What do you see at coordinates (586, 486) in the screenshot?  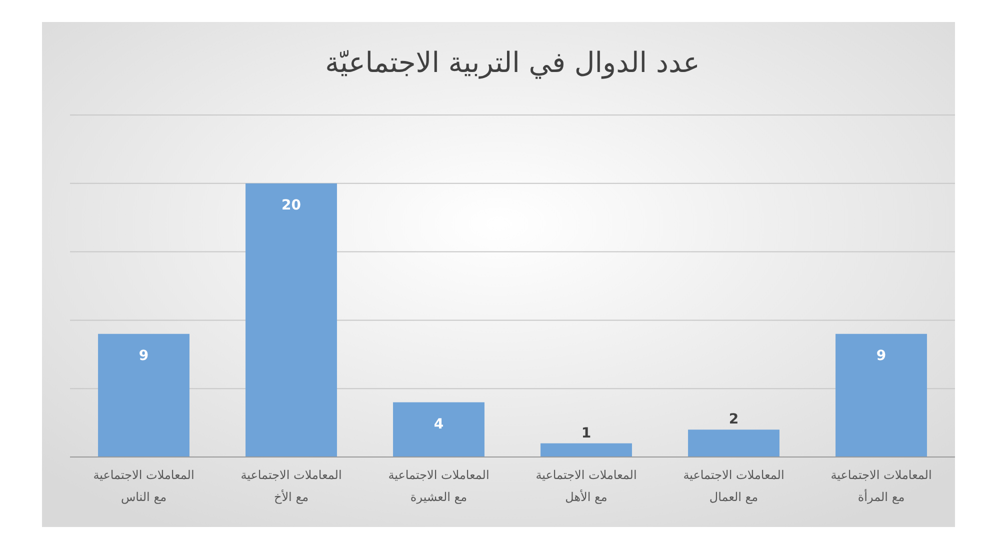 I see `x-tick-label: المعاملات الاجتماعية مع الأهل` at bounding box center [586, 486].